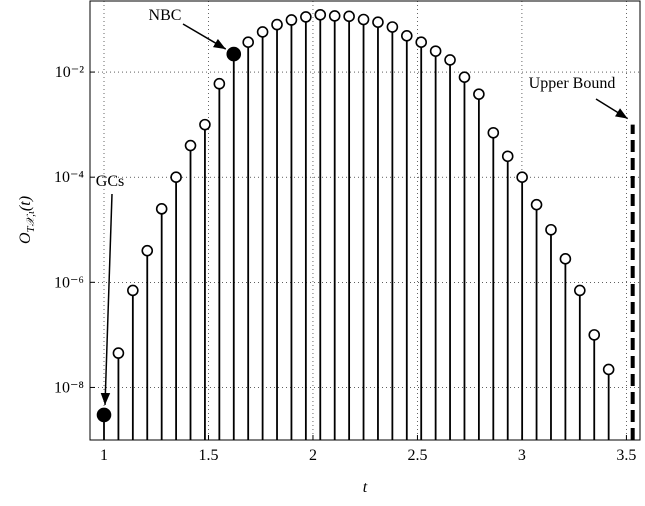 The image size is (645, 506). What do you see at coordinates (572, 83) in the screenshot?
I see `annotation: Upper Bound` at bounding box center [572, 83].